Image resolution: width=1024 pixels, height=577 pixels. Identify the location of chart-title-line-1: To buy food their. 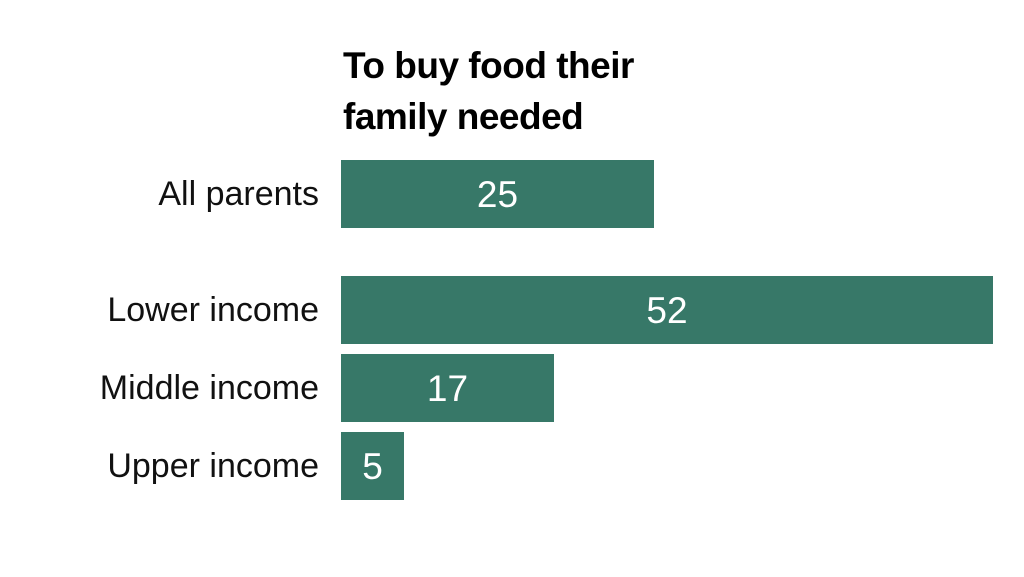
(488, 65).